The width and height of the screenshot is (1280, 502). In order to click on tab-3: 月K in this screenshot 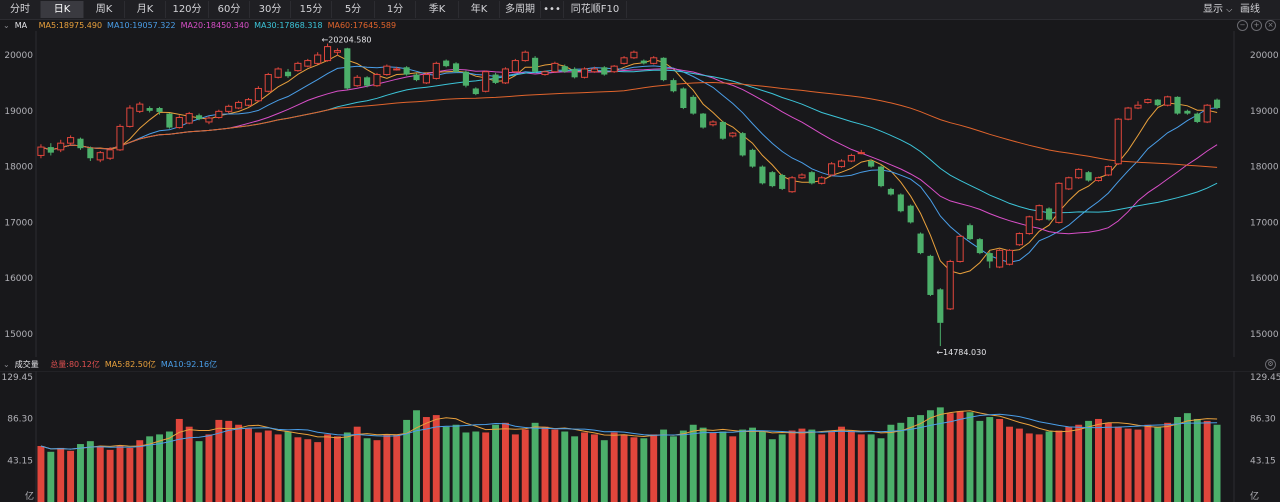, I will do `click(145, 9)`.